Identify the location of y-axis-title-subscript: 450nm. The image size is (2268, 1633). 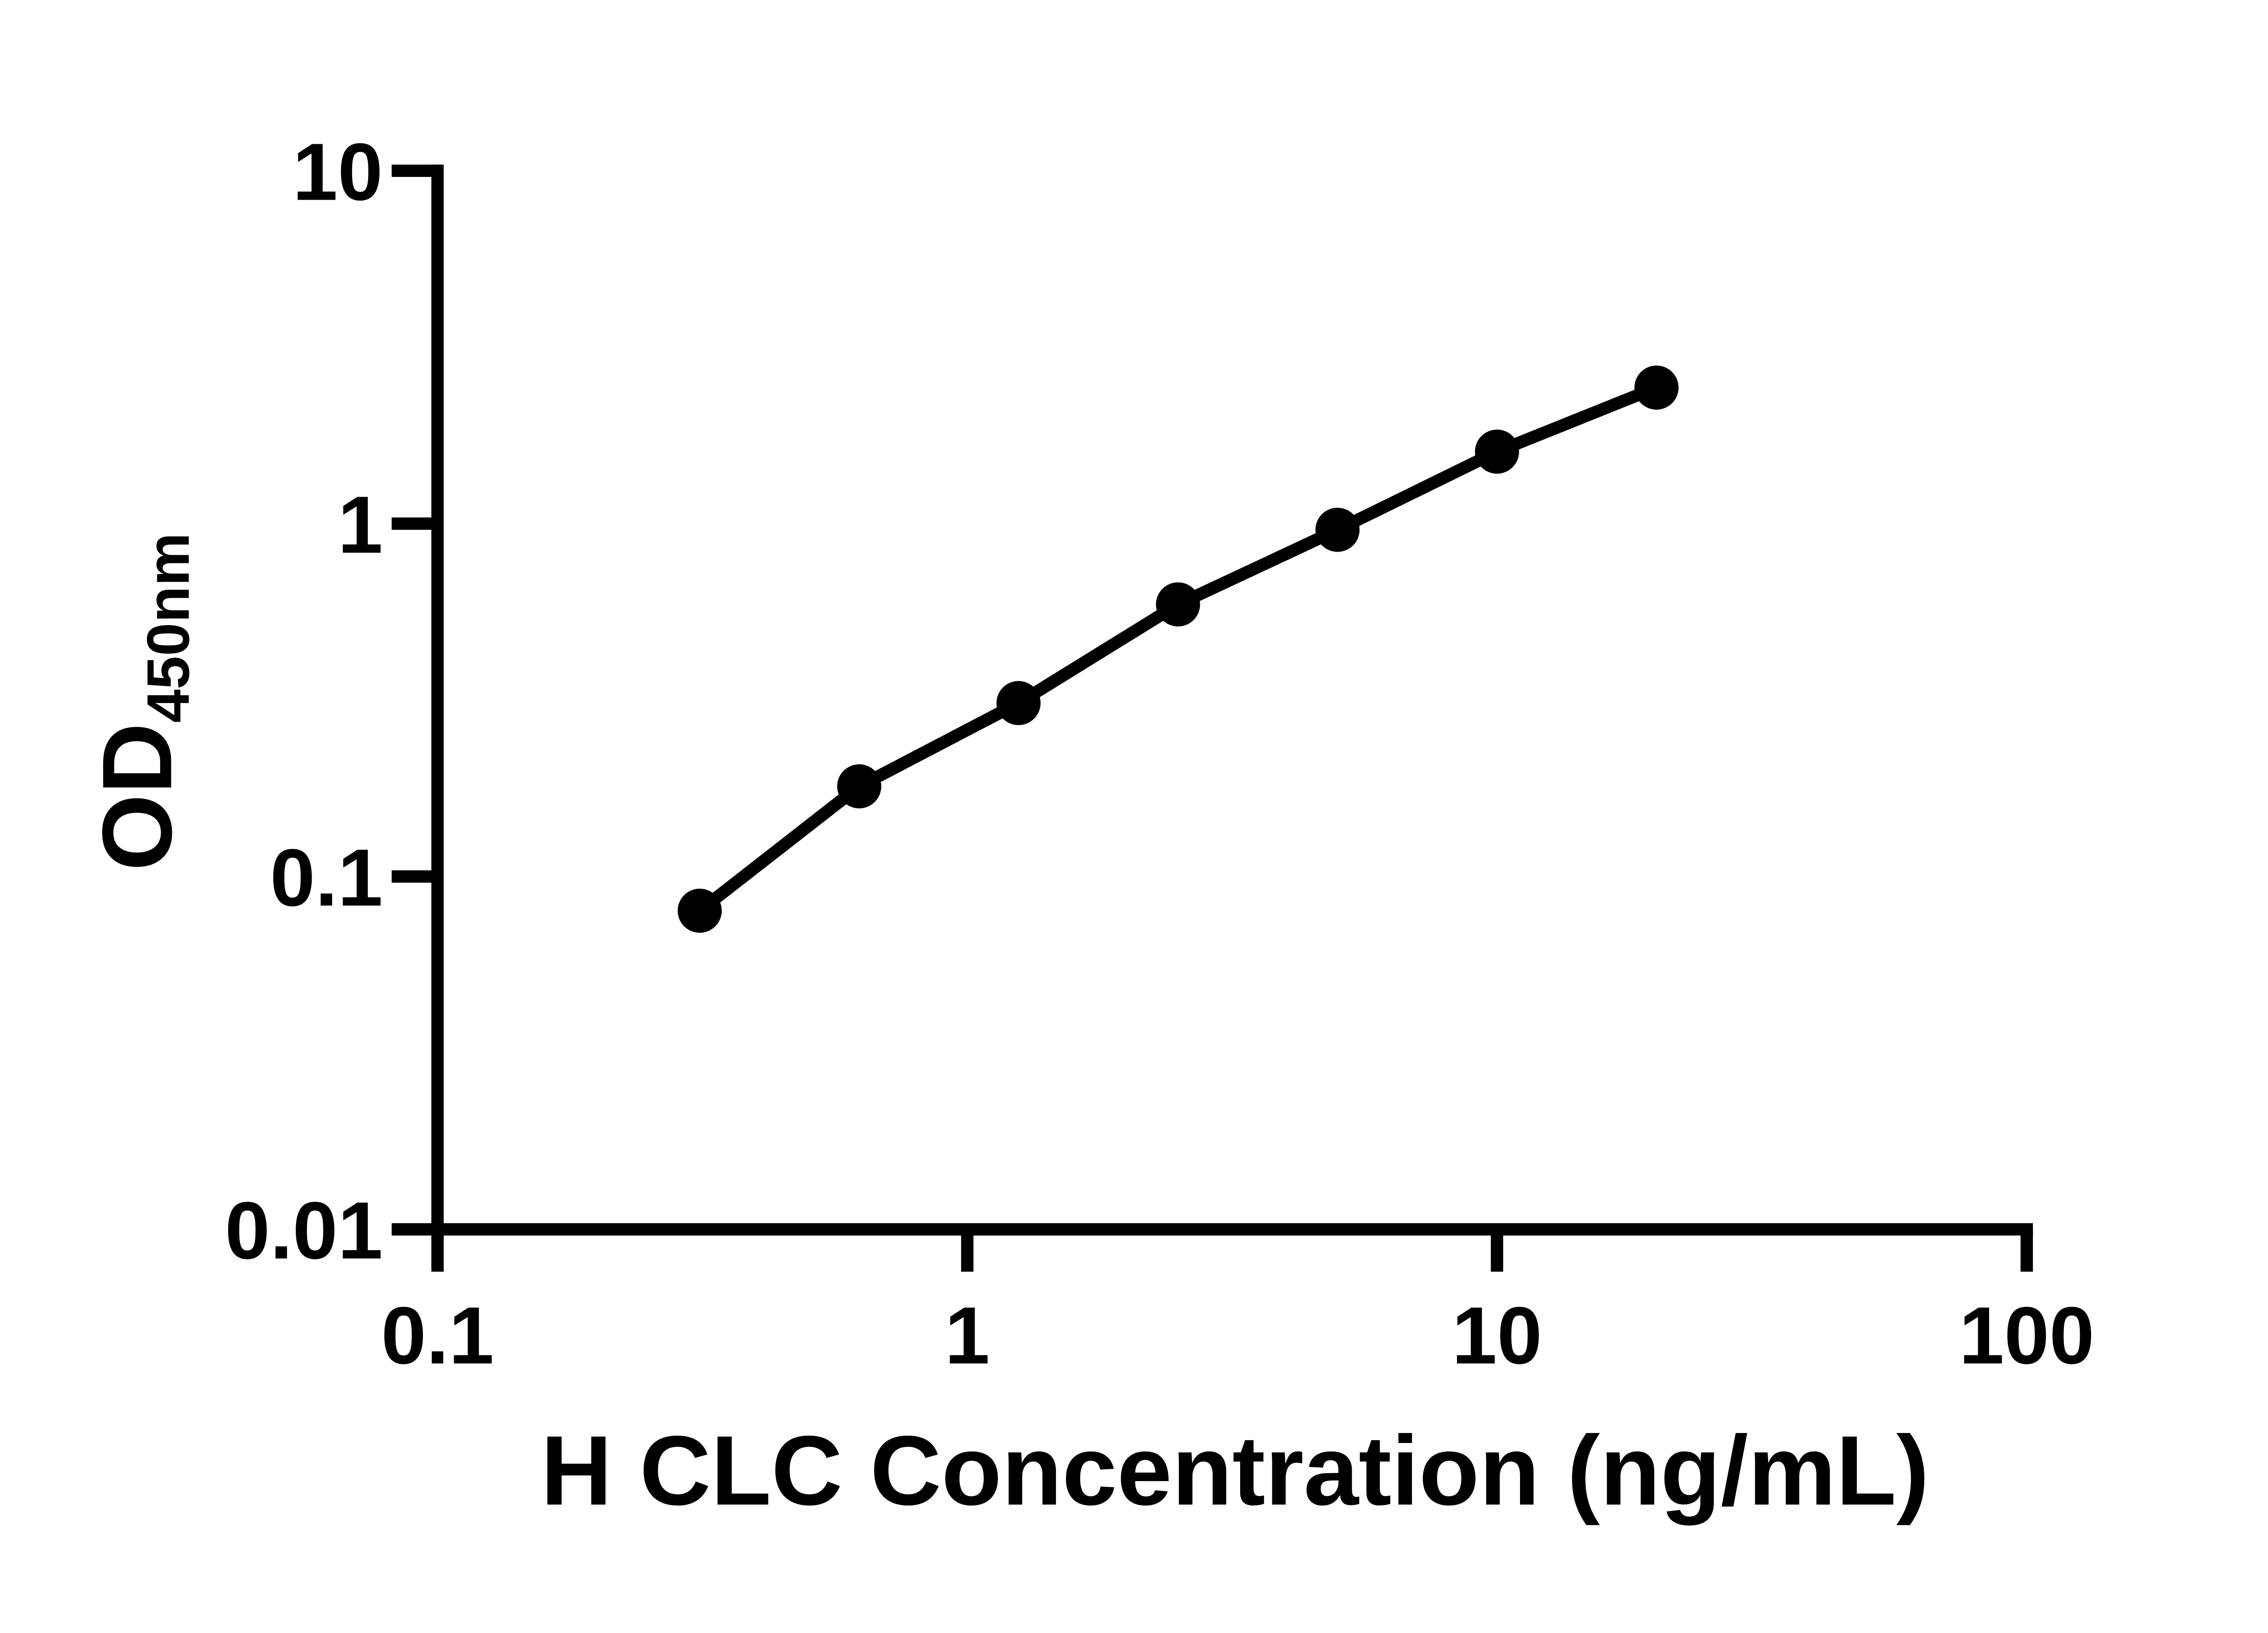
(168, 628).